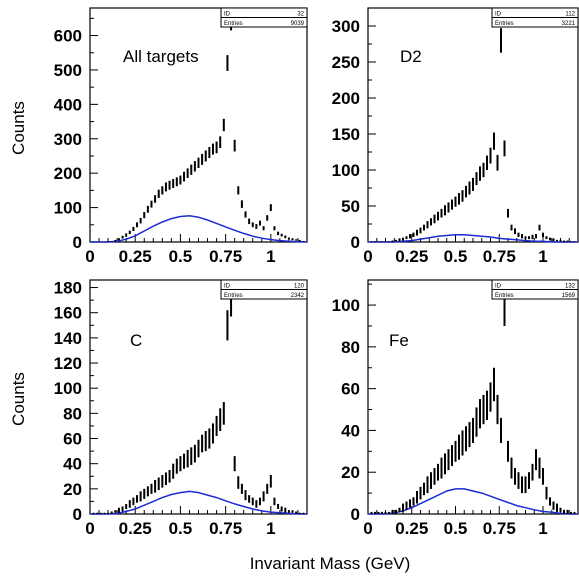 This screenshot has width=579, height=576. What do you see at coordinates (68, 363) in the screenshot?
I see `y-tick-label: 120` at bounding box center [68, 363].